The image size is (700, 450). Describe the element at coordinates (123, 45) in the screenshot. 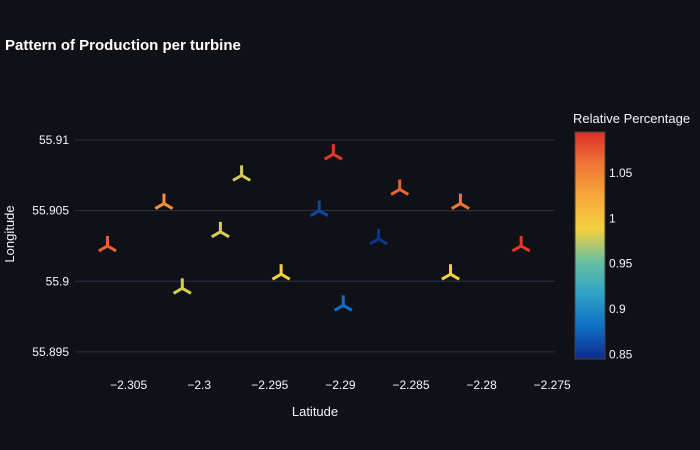

I see `chart-title: Pattern of Production per turbine` at that location.